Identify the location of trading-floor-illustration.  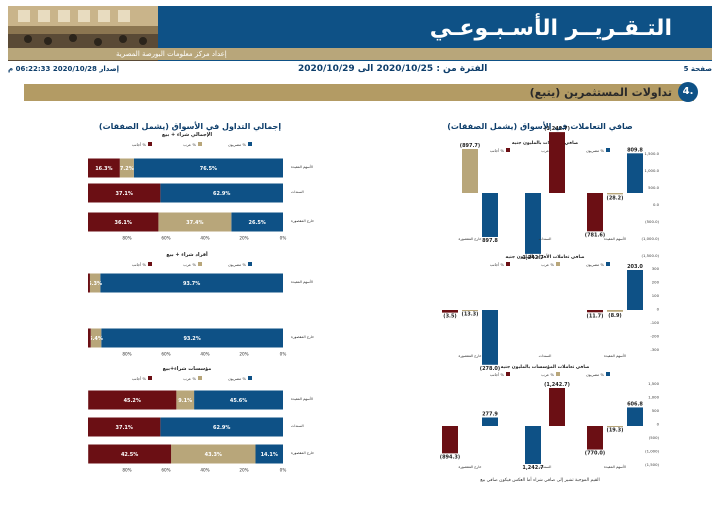
(83, 33).